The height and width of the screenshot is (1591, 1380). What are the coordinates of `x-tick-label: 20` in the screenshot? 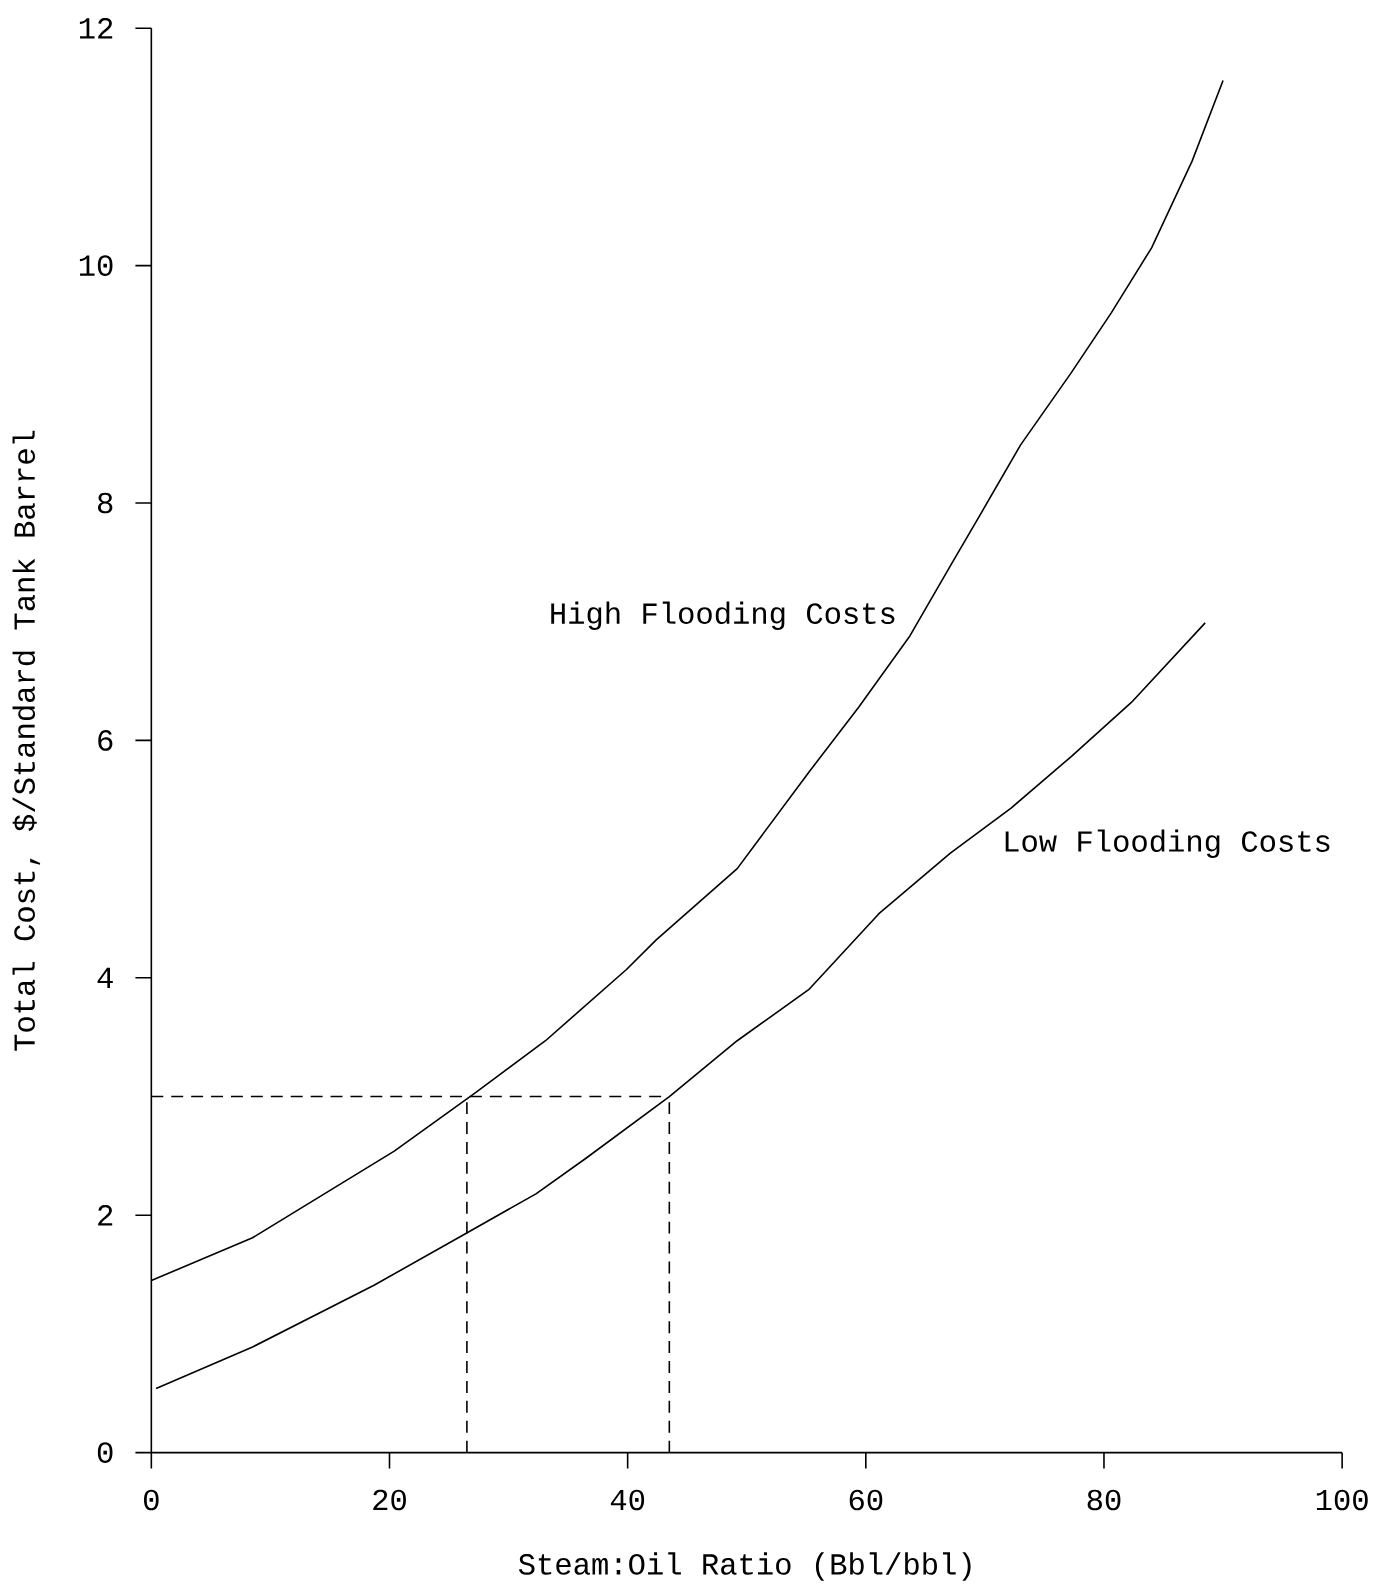 It's located at (390, 1500).